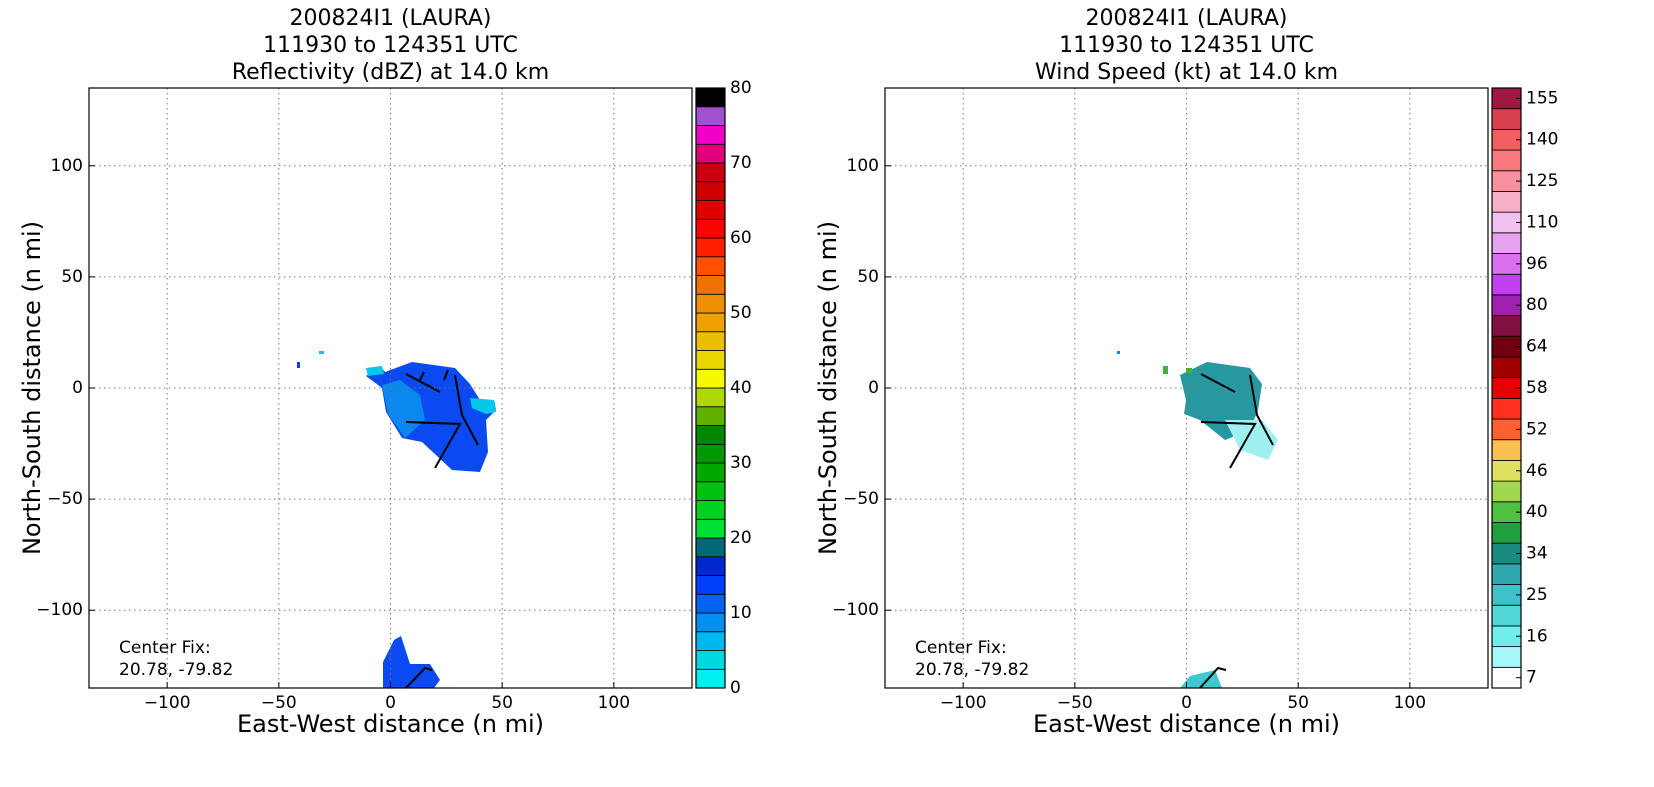  Describe the element at coordinates (1197, 520) in the screenshot. I see `echo-regions-right` at that location.